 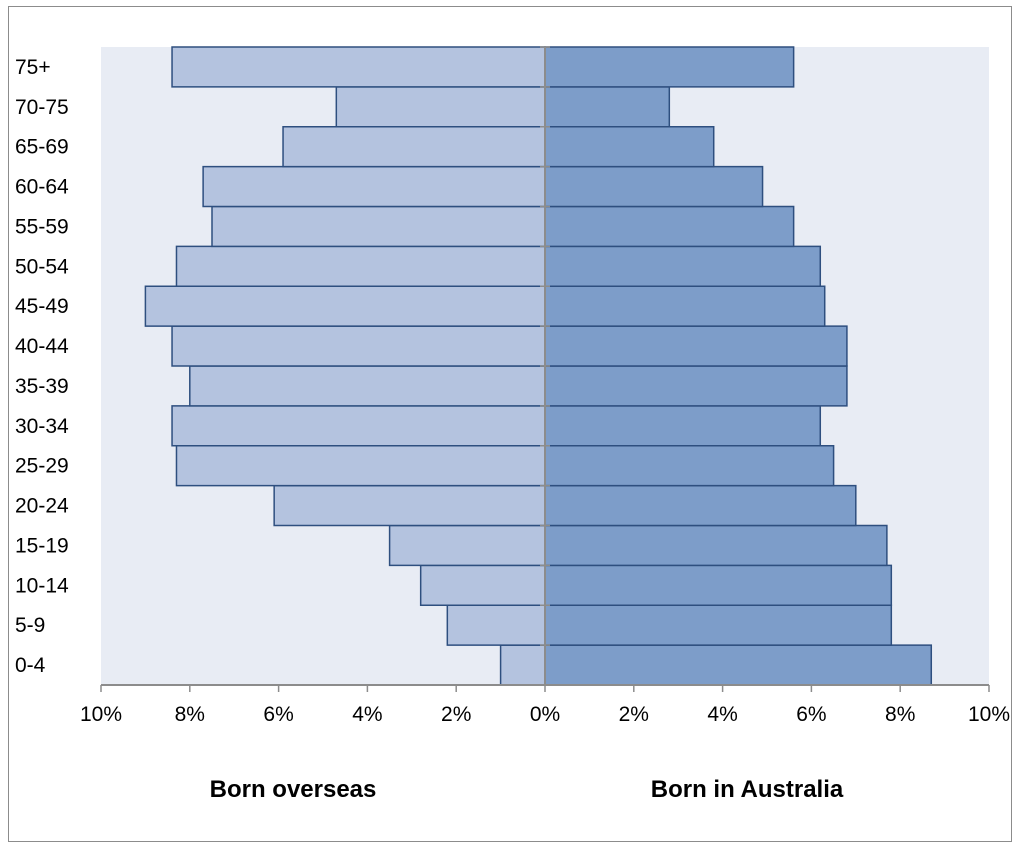 What do you see at coordinates (42, 466) in the screenshot?
I see `age-group-label: 25-29` at bounding box center [42, 466].